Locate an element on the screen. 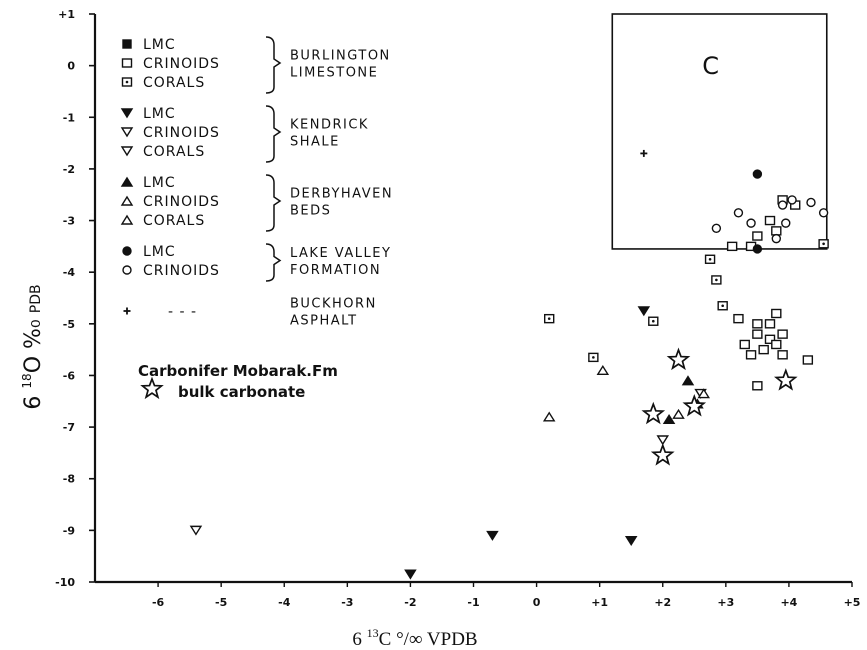 This screenshot has width=867, height=650. legend-marker-square-dot is located at coordinates (127, 82).